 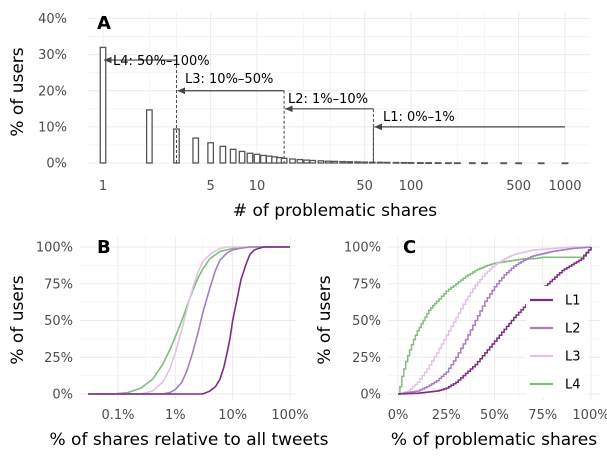 I want to click on legend-item-l3: L3, so click(x=555, y=357).